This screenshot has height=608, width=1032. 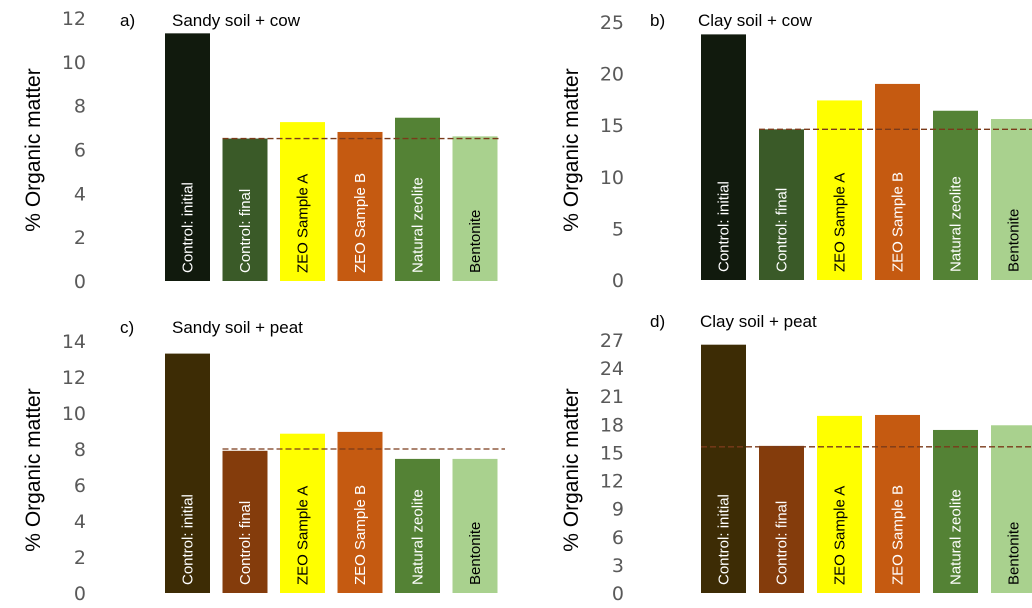 What do you see at coordinates (618, 566) in the screenshot?
I see `y-tick-label: 3` at bounding box center [618, 566].